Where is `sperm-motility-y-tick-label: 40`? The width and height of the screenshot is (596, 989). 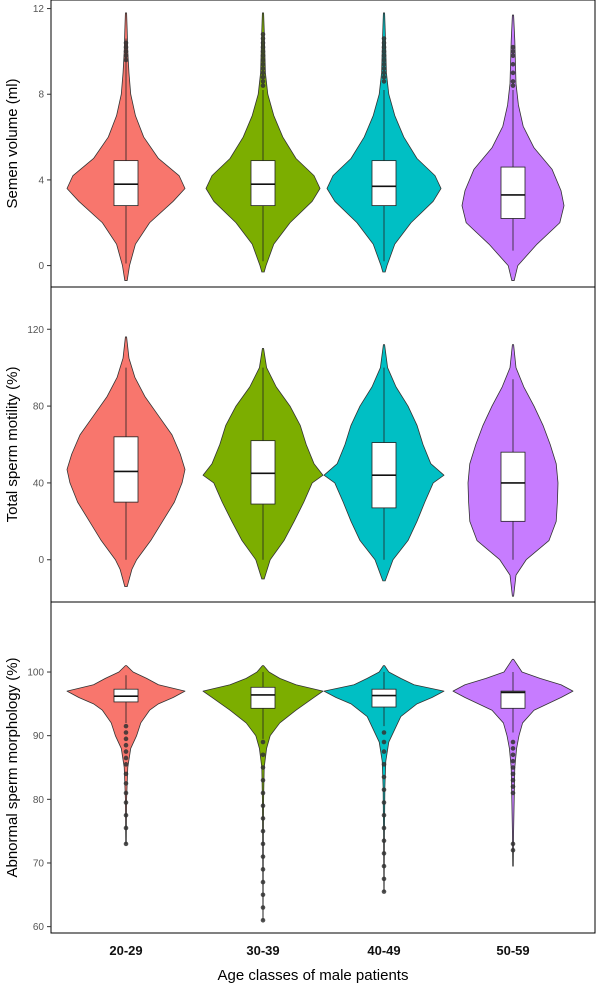
sperm-motility-y-tick-label: 40 is located at coordinates (39, 483).